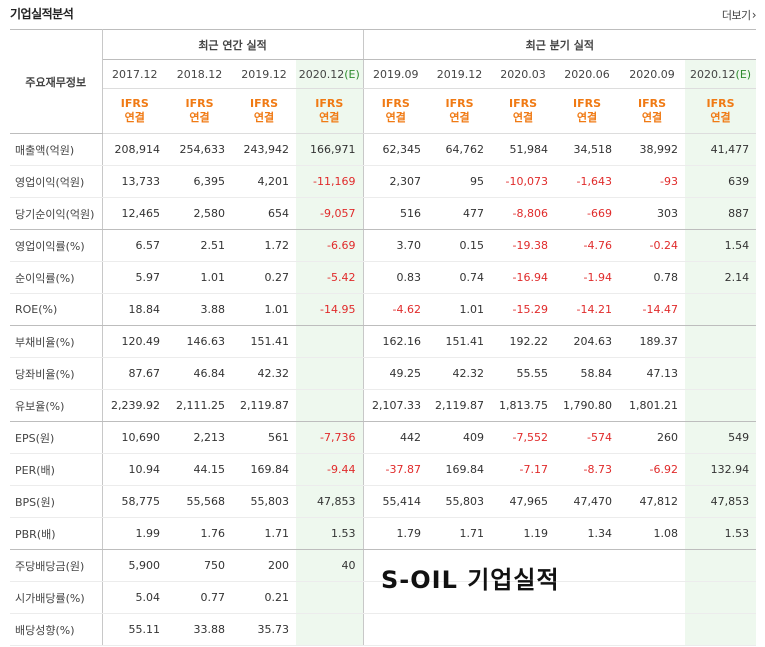 The height and width of the screenshot is (647, 765). I want to click on table-cell: 3.70, so click(395, 245).